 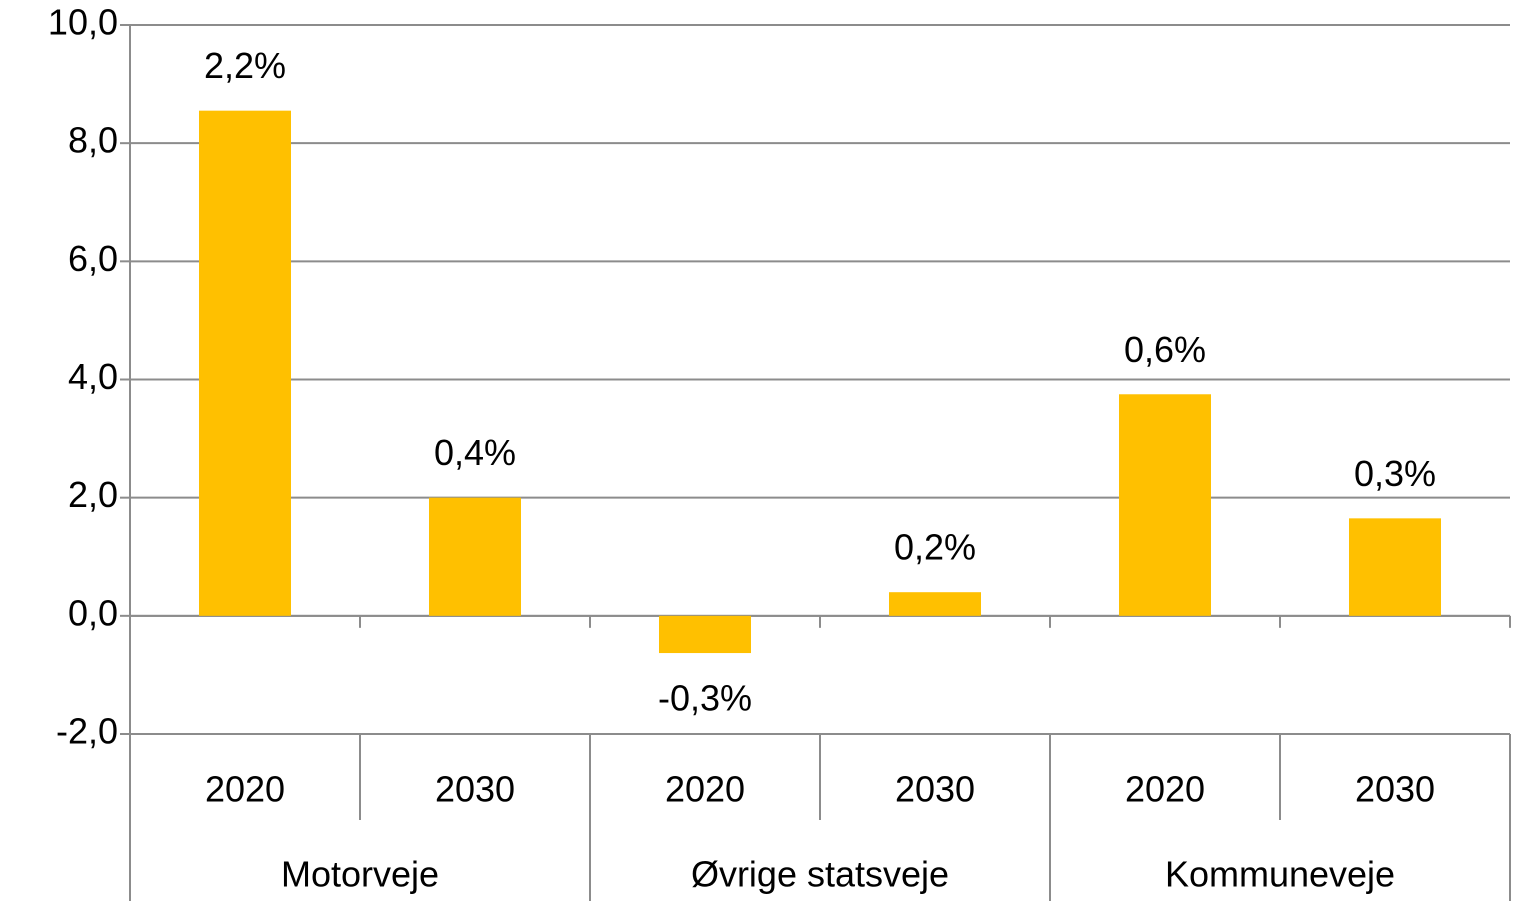 I want to click on y-tick-label: 2,0, so click(x=93, y=494).